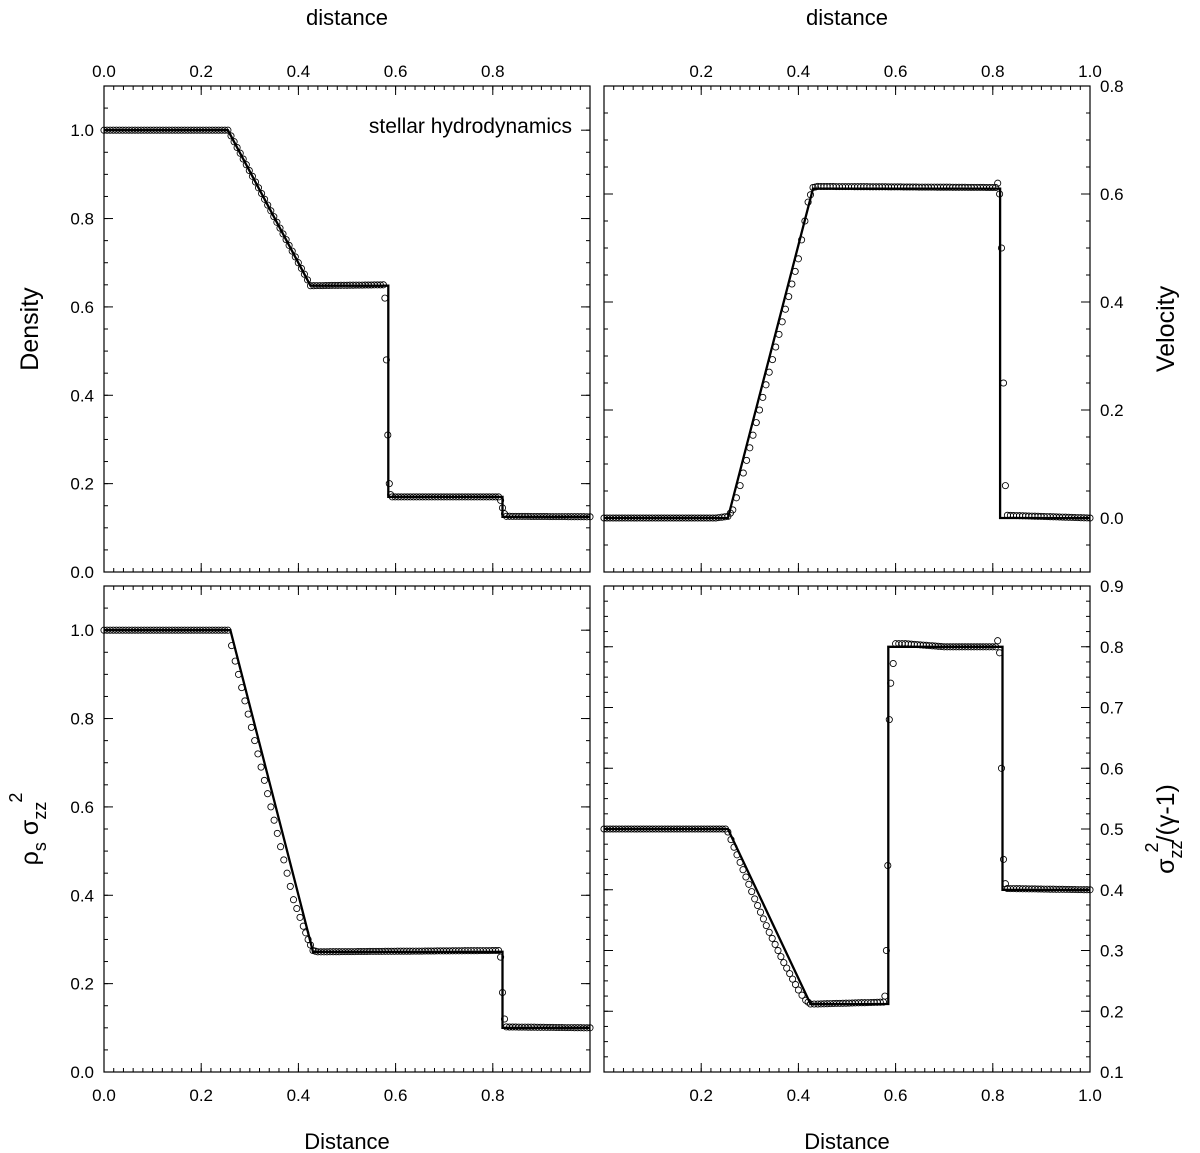  Describe the element at coordinates (30, 827) in the screenshot. I see `y-axis-label-sigma: σ` at that location.